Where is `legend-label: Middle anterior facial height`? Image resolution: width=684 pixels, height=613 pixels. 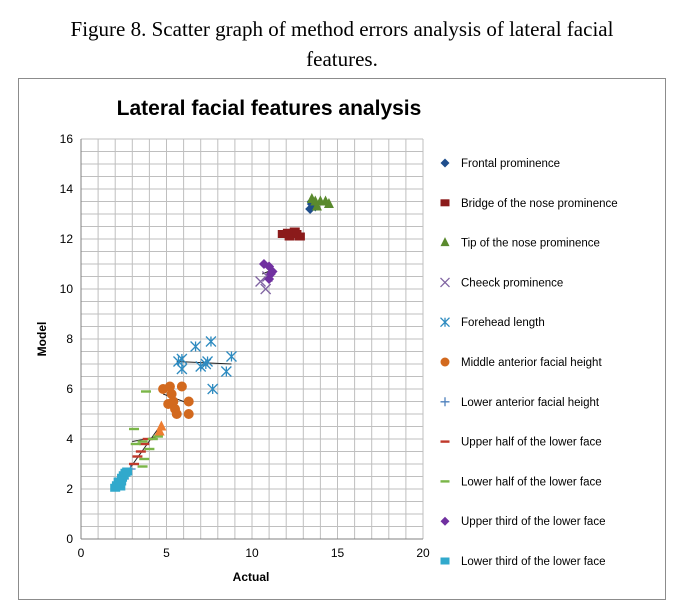 legend-label: Middle anterior facial height is located at coordinates (531, 363).